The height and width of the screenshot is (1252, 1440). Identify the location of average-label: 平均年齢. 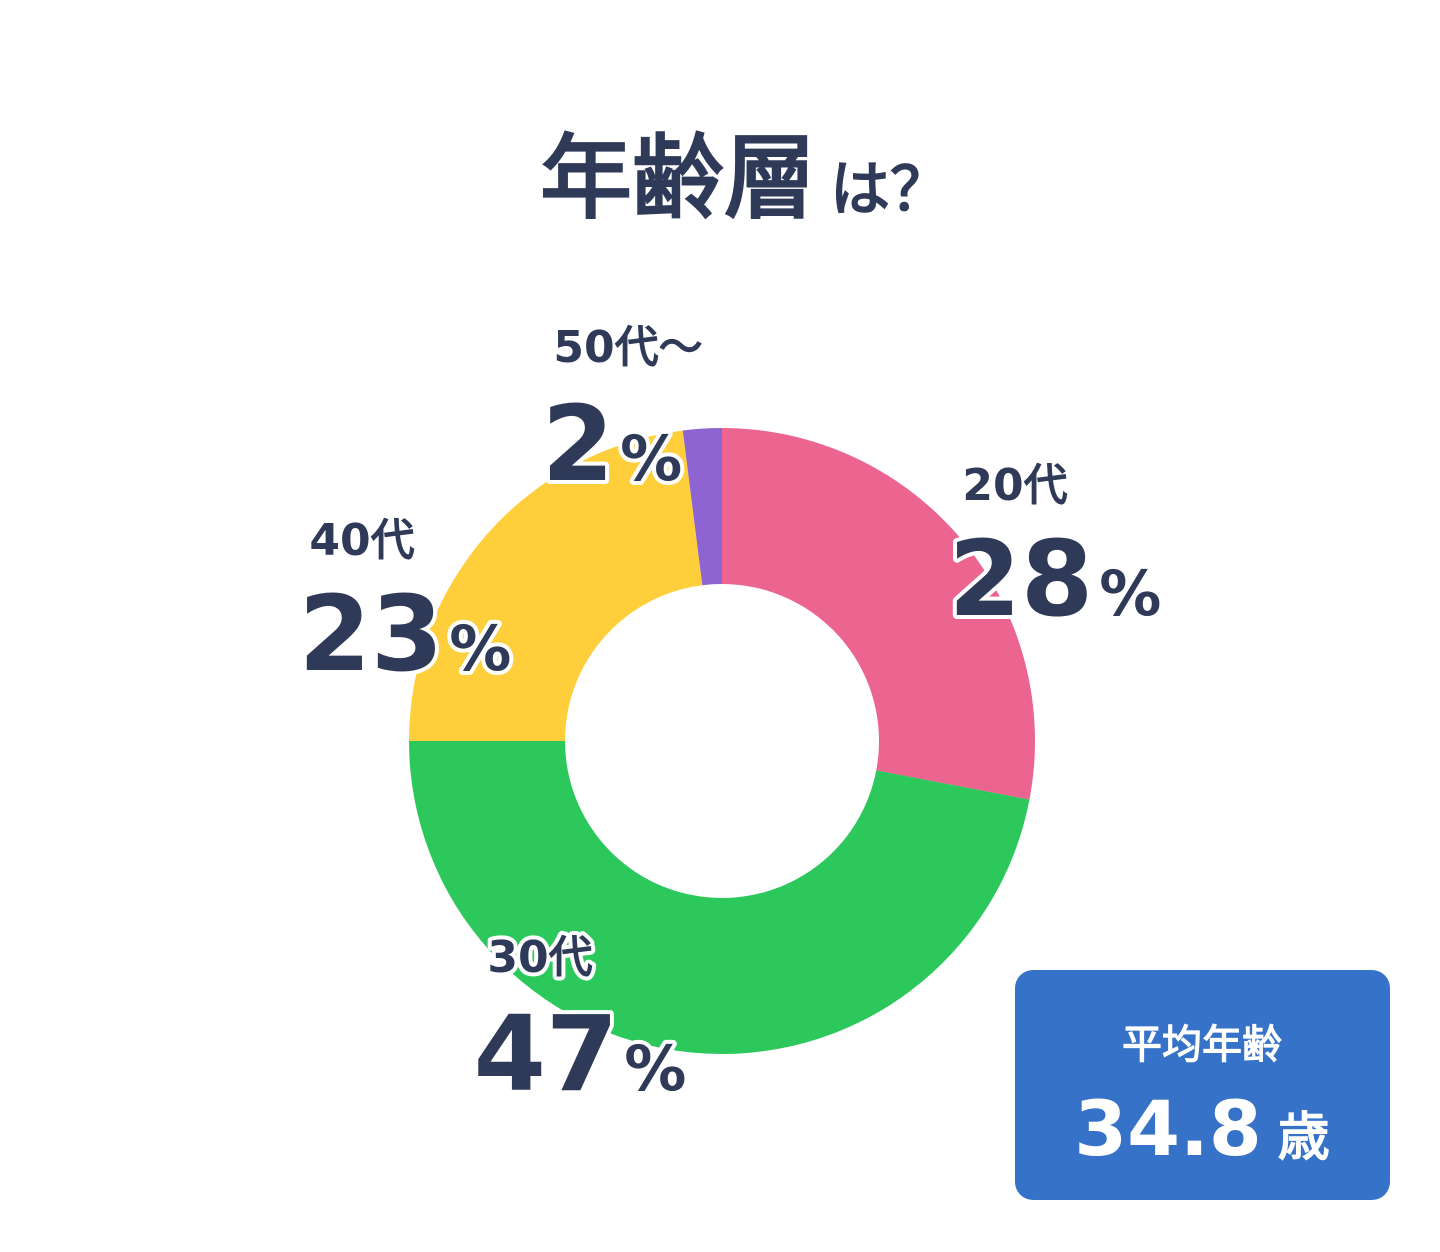
(1202, 1045).